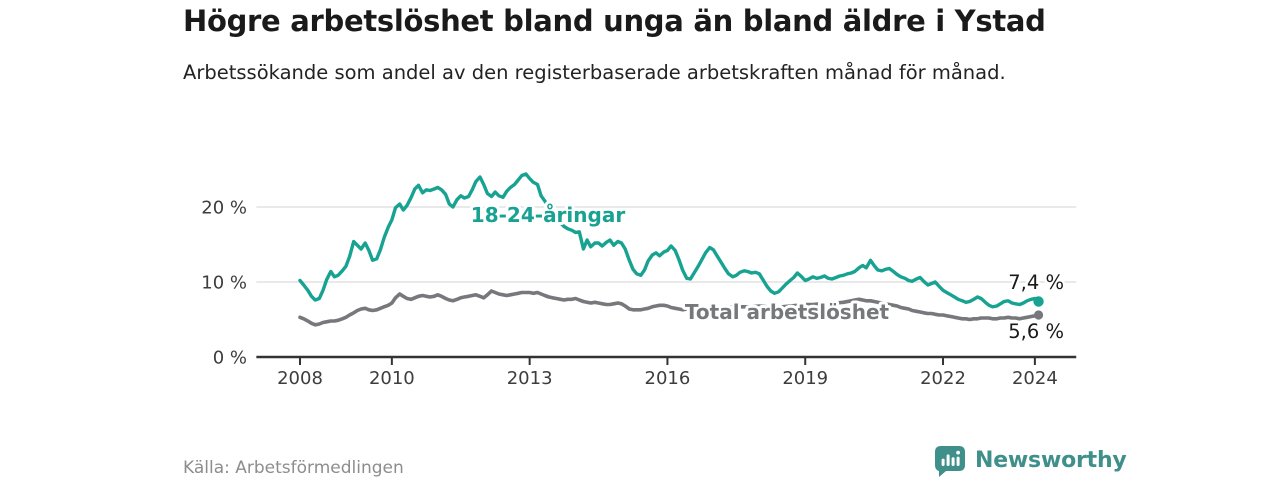 This screenshot has width=1280, height=480. I want to click on brand-lockup: Newsworthy, so click(1030, 460).